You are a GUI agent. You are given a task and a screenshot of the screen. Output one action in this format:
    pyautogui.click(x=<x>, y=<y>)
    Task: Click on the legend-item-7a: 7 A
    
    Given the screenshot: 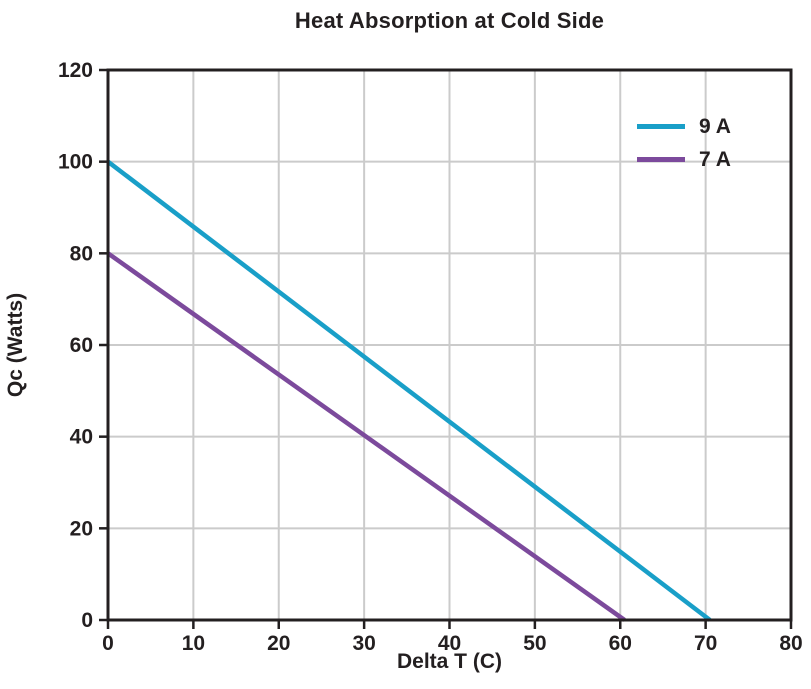 What is the action you would take?
    pyautogui.click(x=684, y=159)
    